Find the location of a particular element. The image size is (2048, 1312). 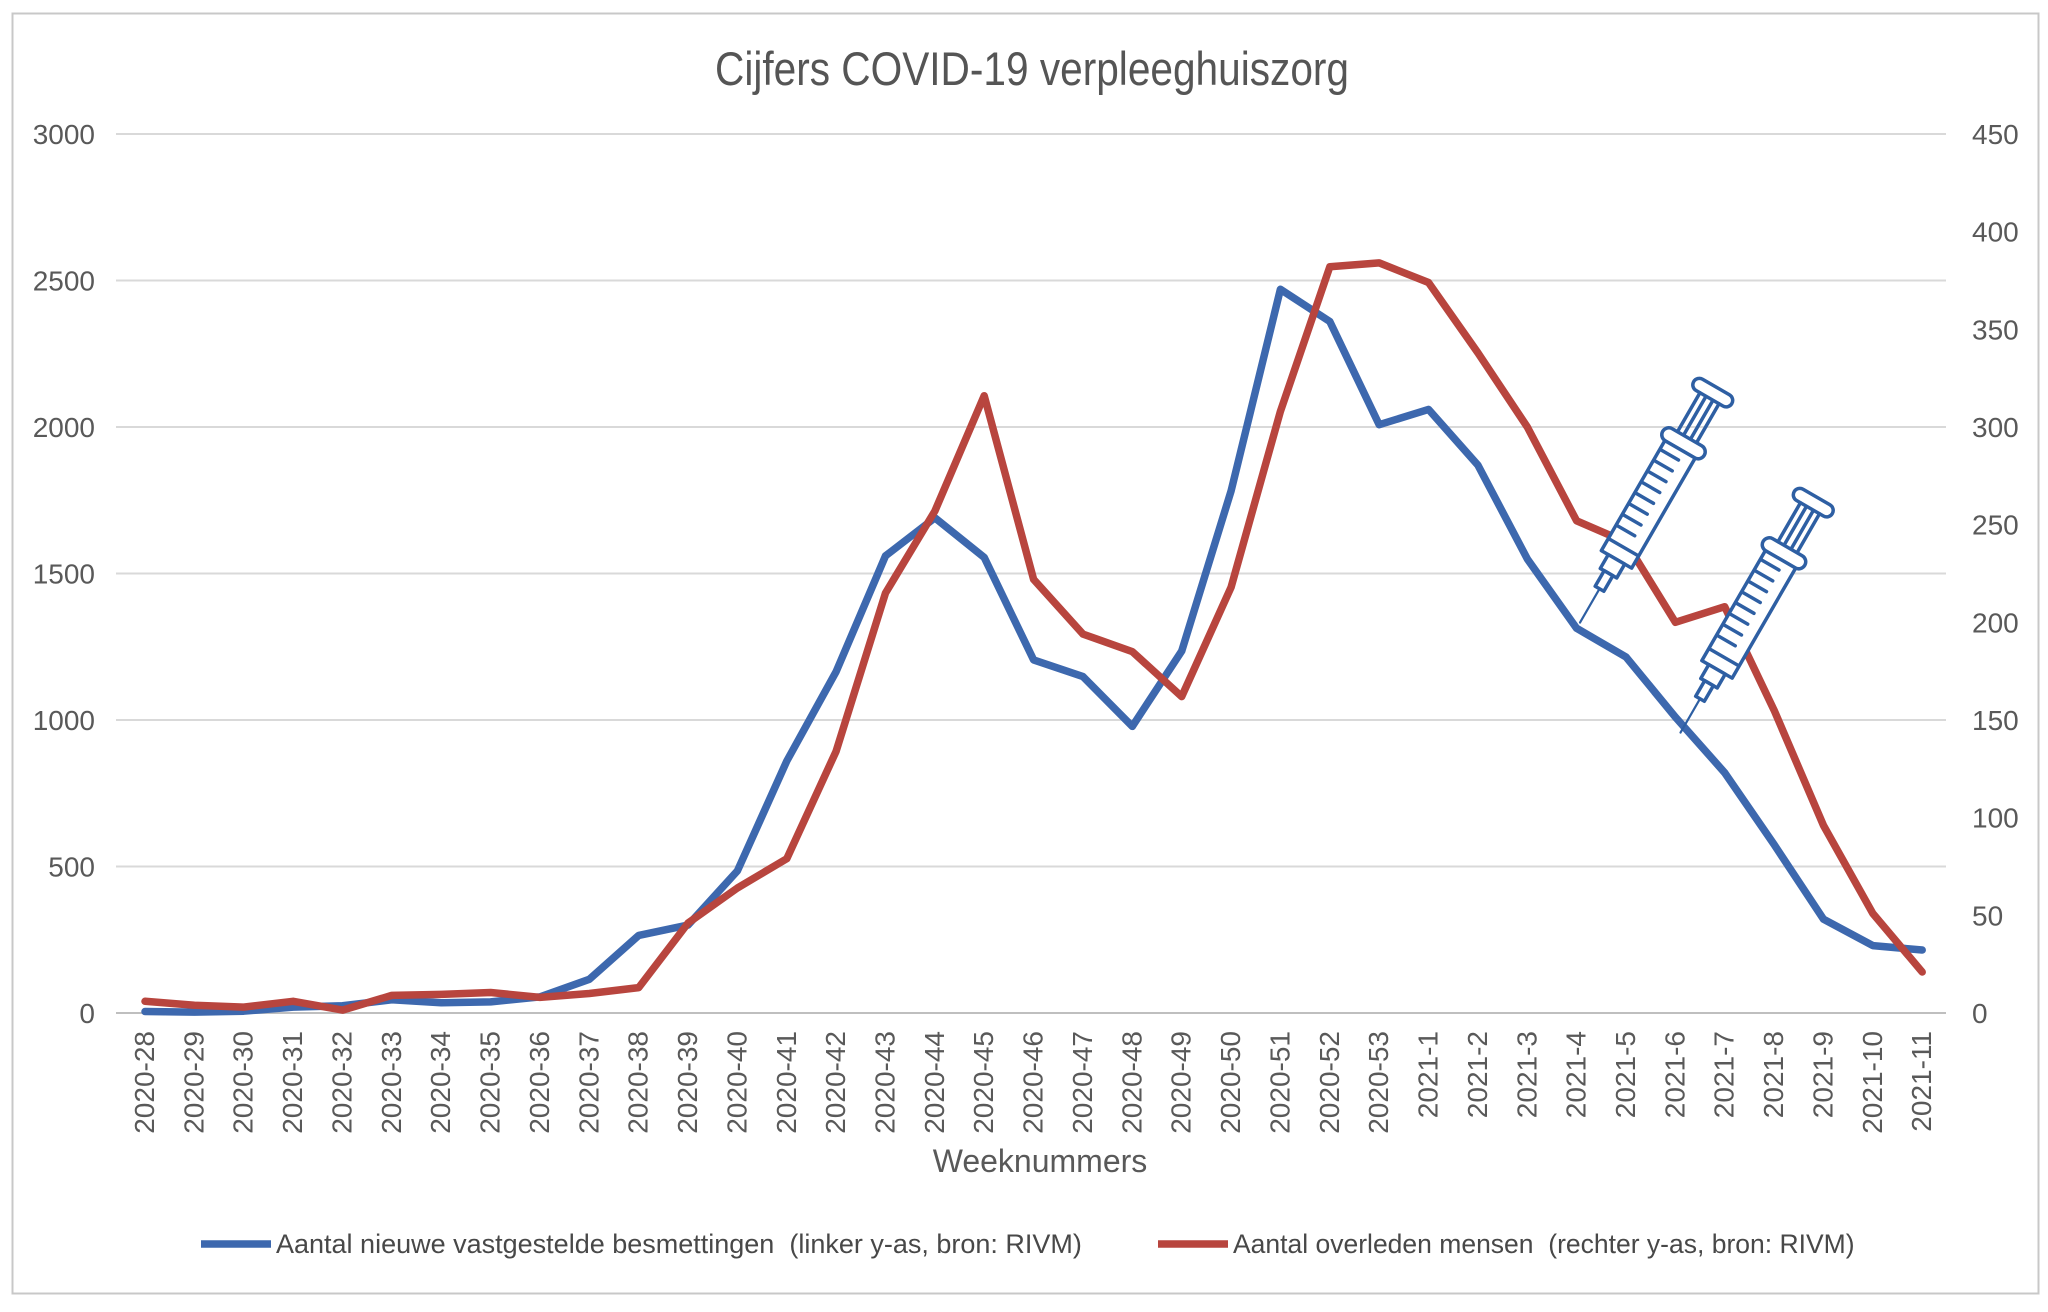

svg-text: 2020-36 is located at coordinates (539, 1082).